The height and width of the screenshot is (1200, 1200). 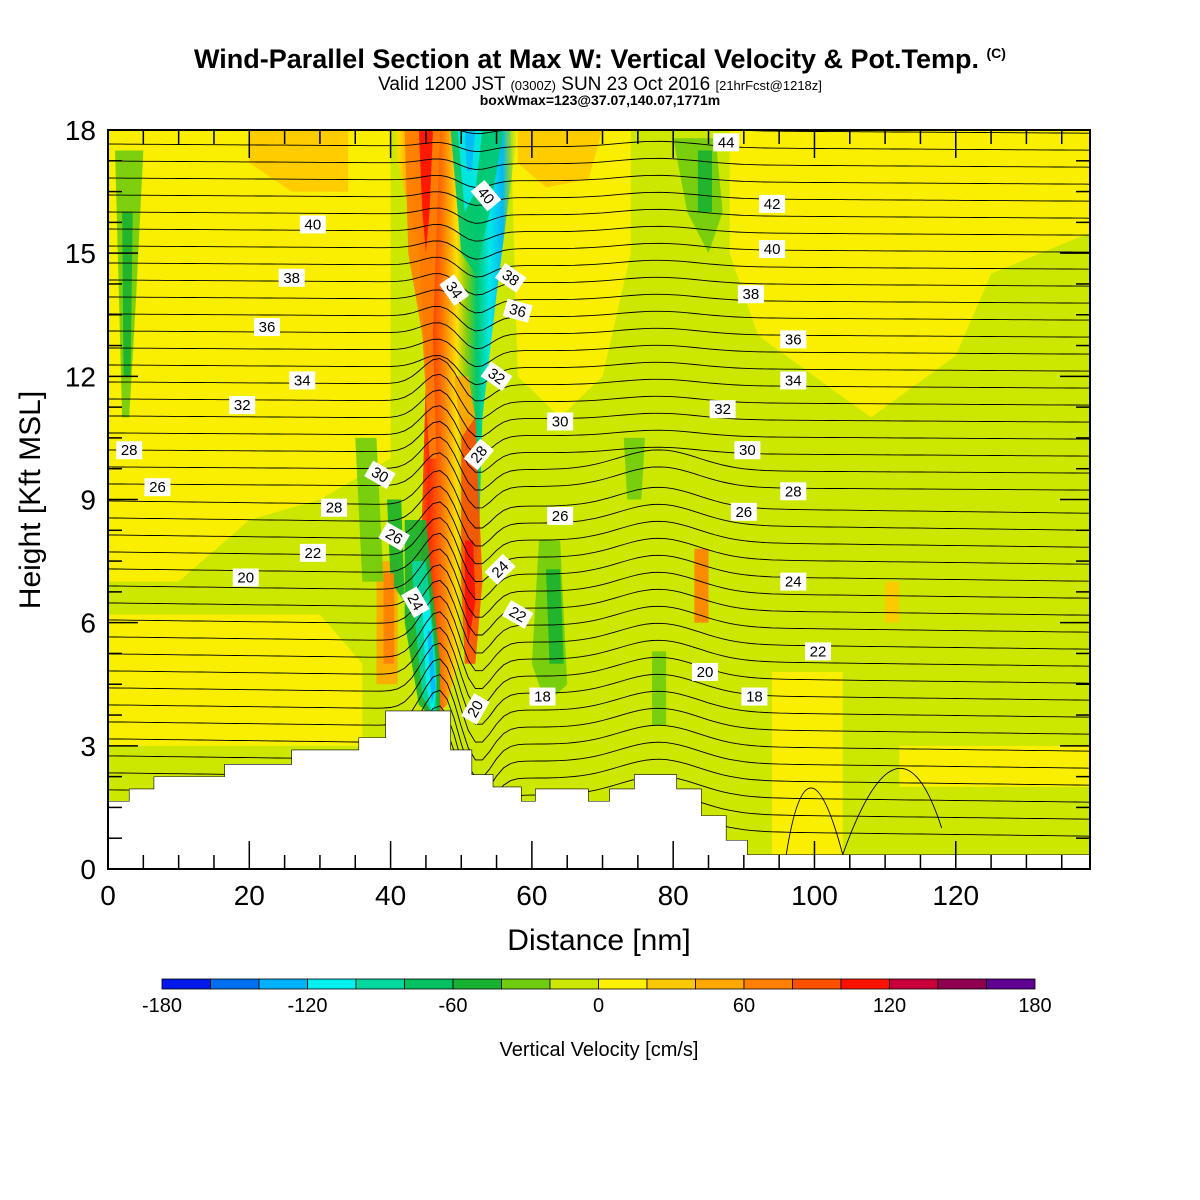 I want to click on isentrope-label-text: 32, so click(x=242, y=405).